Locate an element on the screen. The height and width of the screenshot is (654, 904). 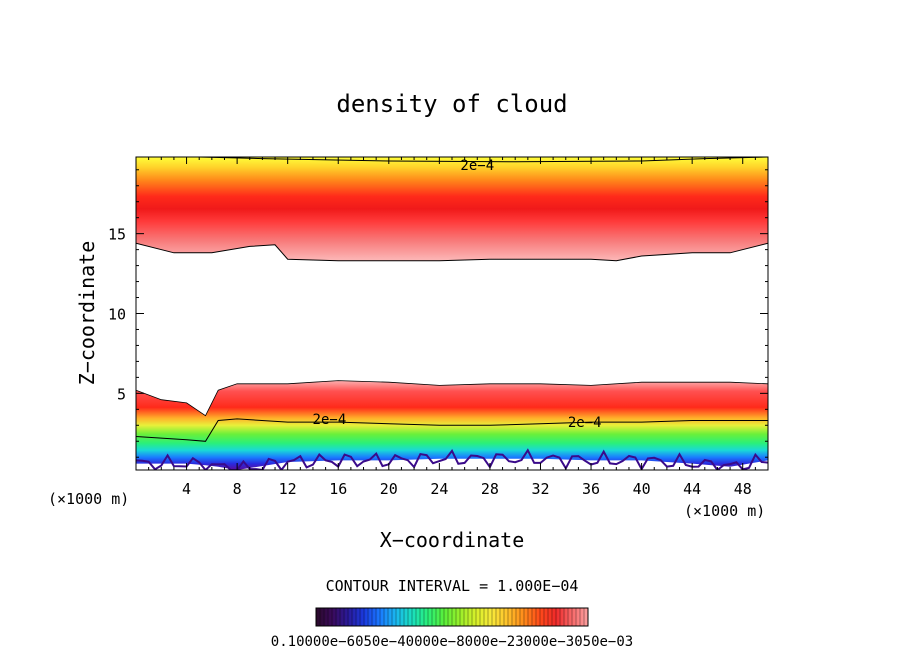
x-tick-label: 32 is located at coordinates (540, 489).